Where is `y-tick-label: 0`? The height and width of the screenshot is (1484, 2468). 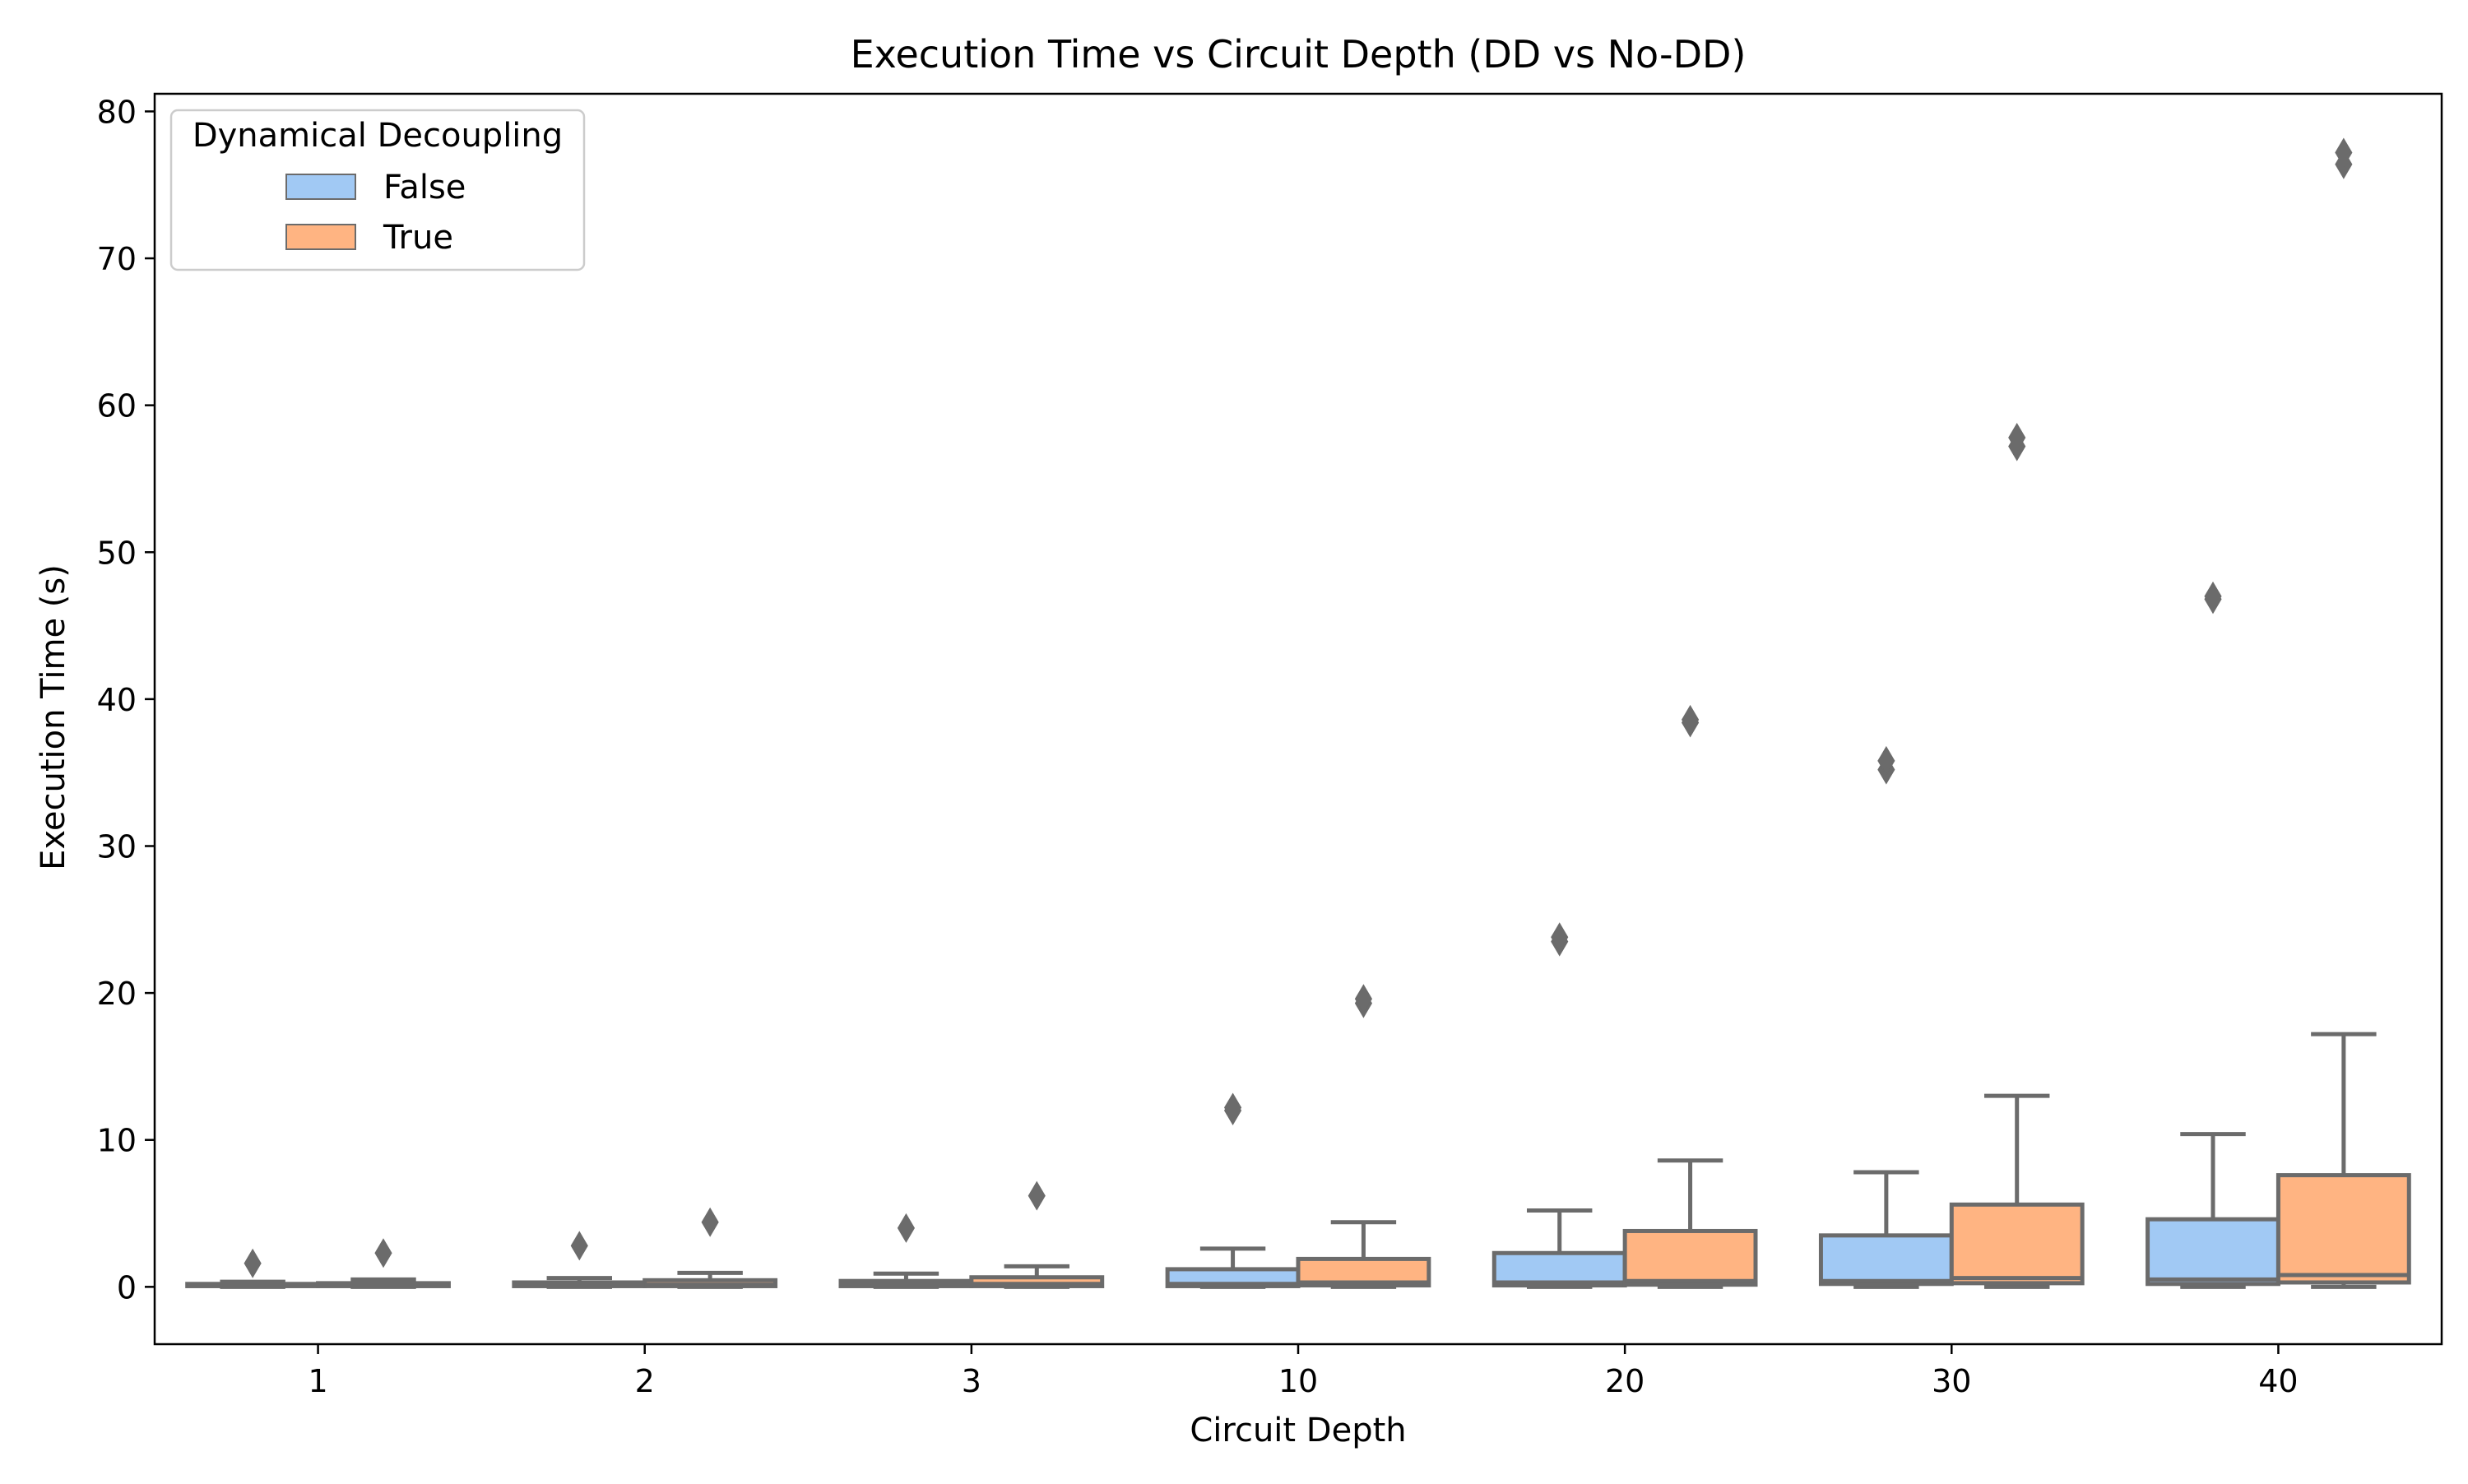 y-tick-label: 0 is located at coordinates (127, 1287).